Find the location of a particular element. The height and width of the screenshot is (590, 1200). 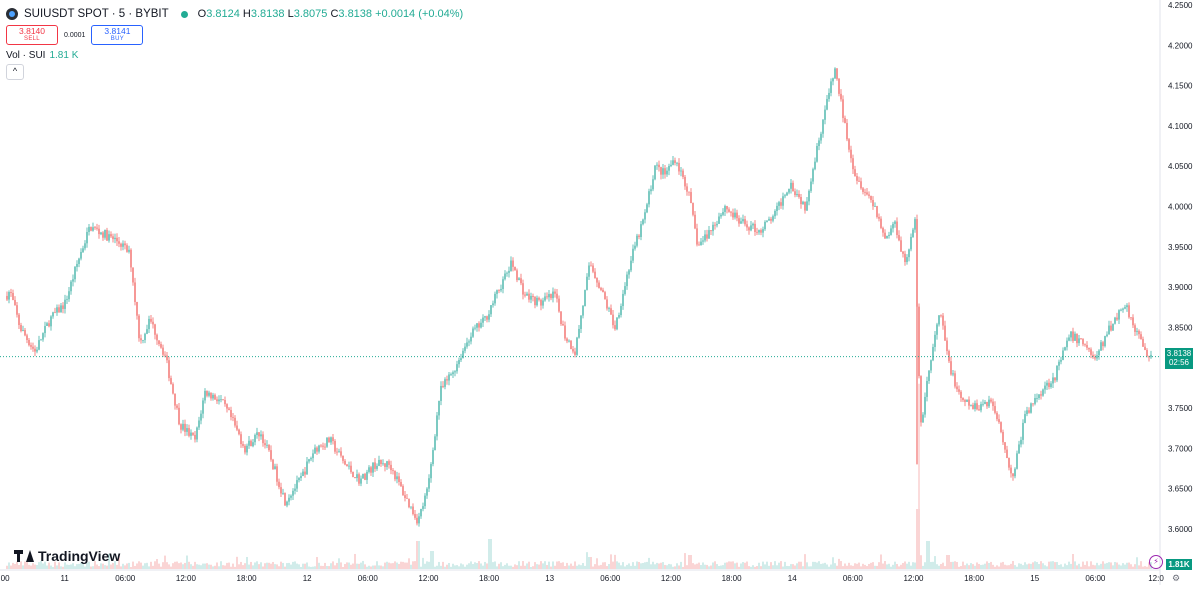

price-tick-label: 4.2000 is located at coordinates (1180, 45).